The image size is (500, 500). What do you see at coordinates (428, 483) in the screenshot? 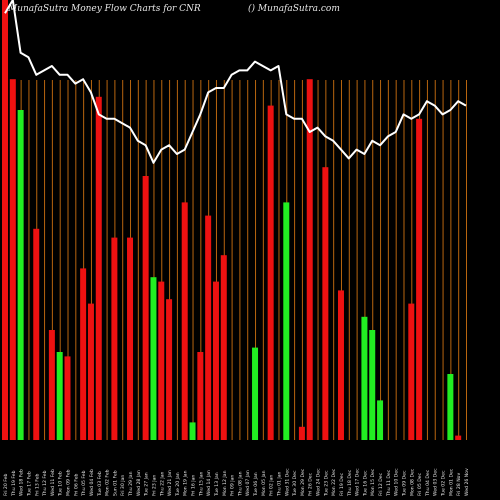
I see `x-tick-label: Thu 04 Dec` at bounding box center [428, 483].